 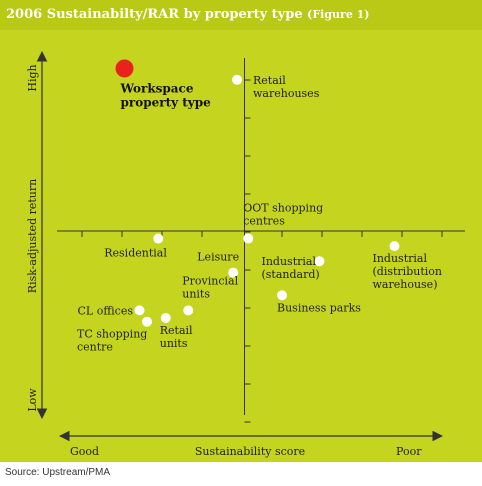 What do you see at coordinates (394, 246) in the screenshot?
I see `point-industrial-distribution-warehouse` at bounding box center [394, 246].